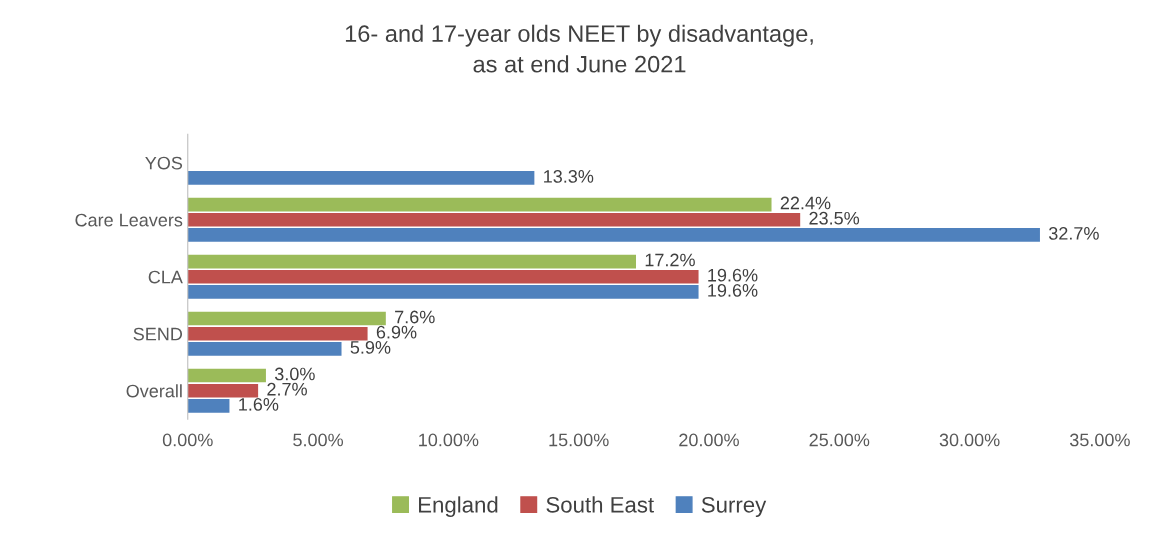  Describe the element at coordinates (449, 440) in the screenshot. I see `x-tick-label: 10.00%` at that location.